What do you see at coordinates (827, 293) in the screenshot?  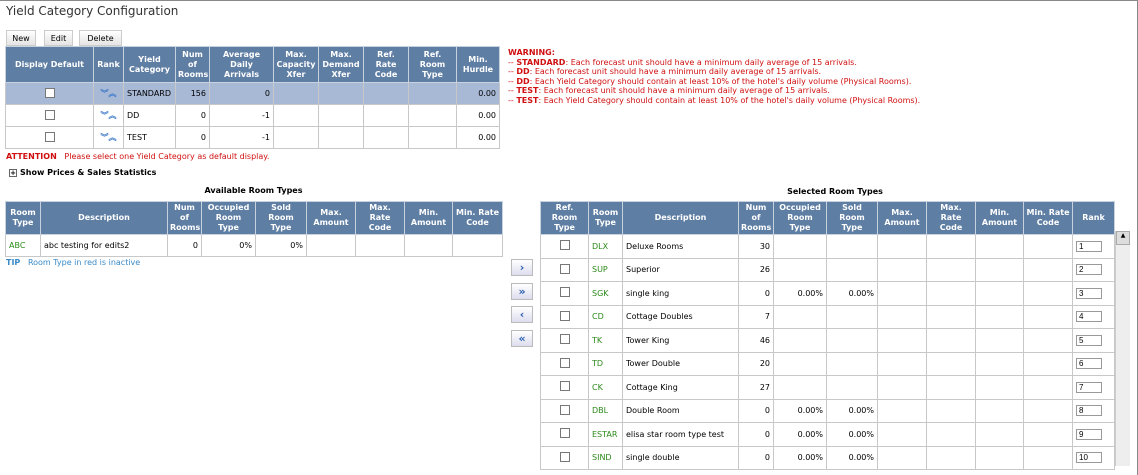 I see `table-row: SGK single king 0 0.00% 0.00%` at bounding box center [827, 293].